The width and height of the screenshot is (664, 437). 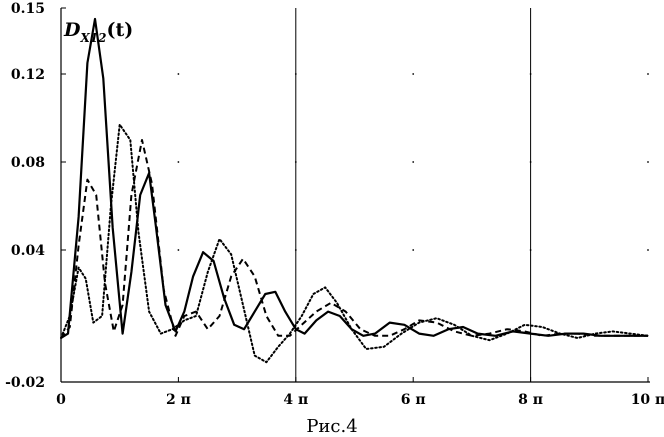 I want to click on y-axis-label: DX12(t), so click(x=98, y=32).